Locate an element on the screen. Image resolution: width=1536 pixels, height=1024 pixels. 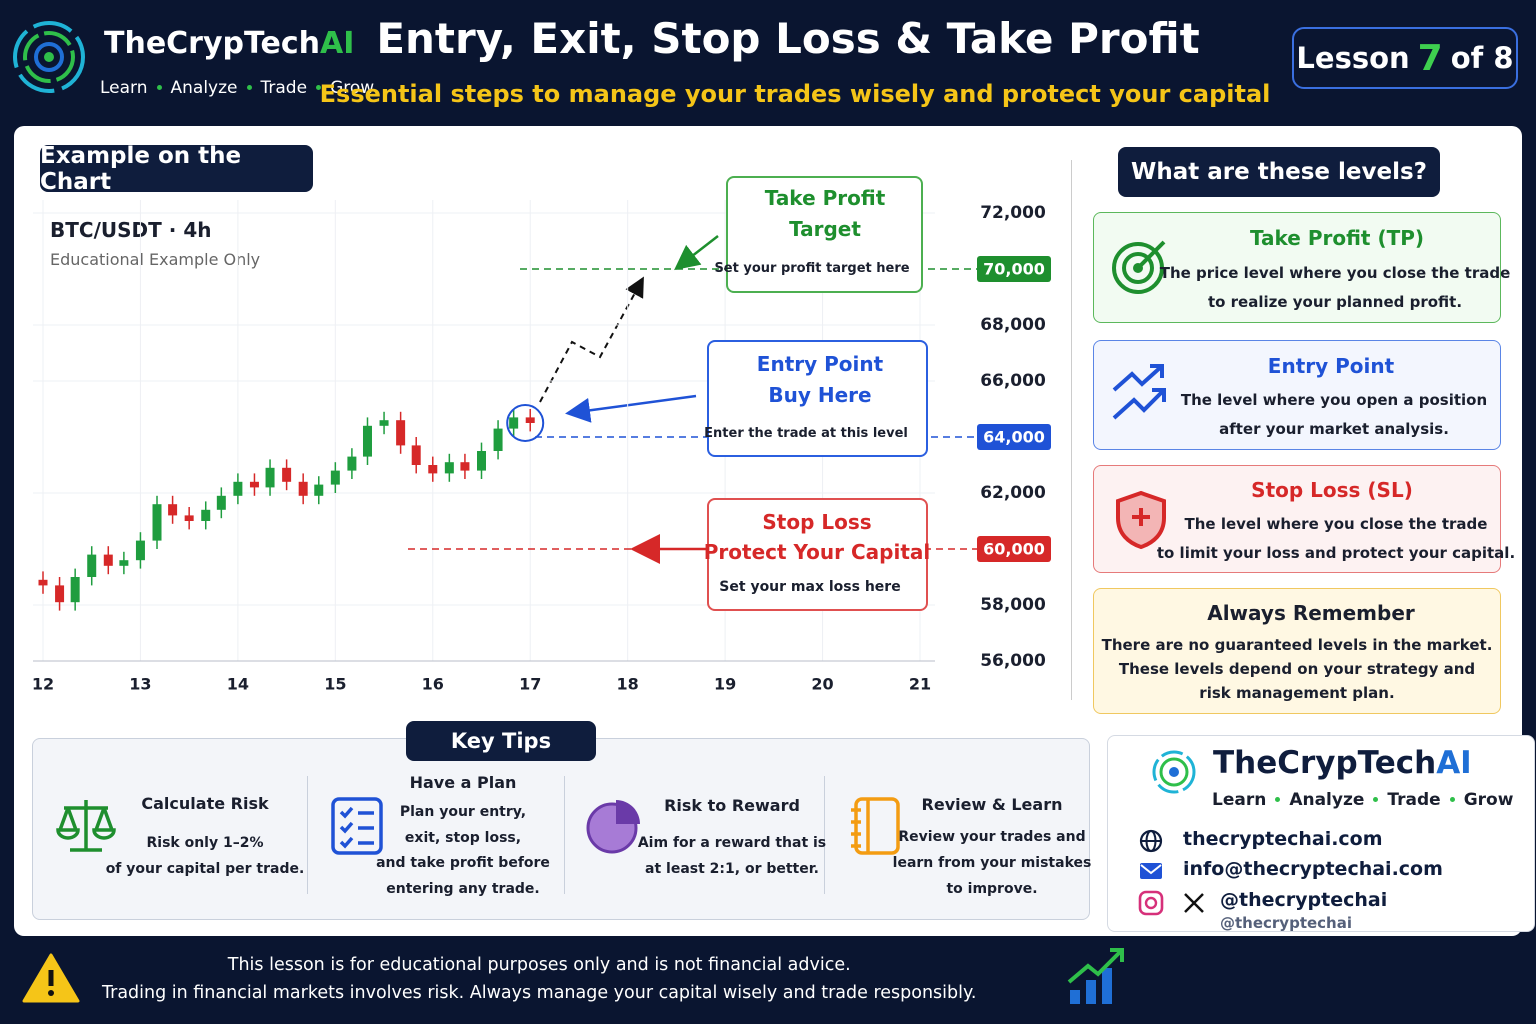
text-line: These levels depend on your strategy and is located at coordinates (1297, 669).